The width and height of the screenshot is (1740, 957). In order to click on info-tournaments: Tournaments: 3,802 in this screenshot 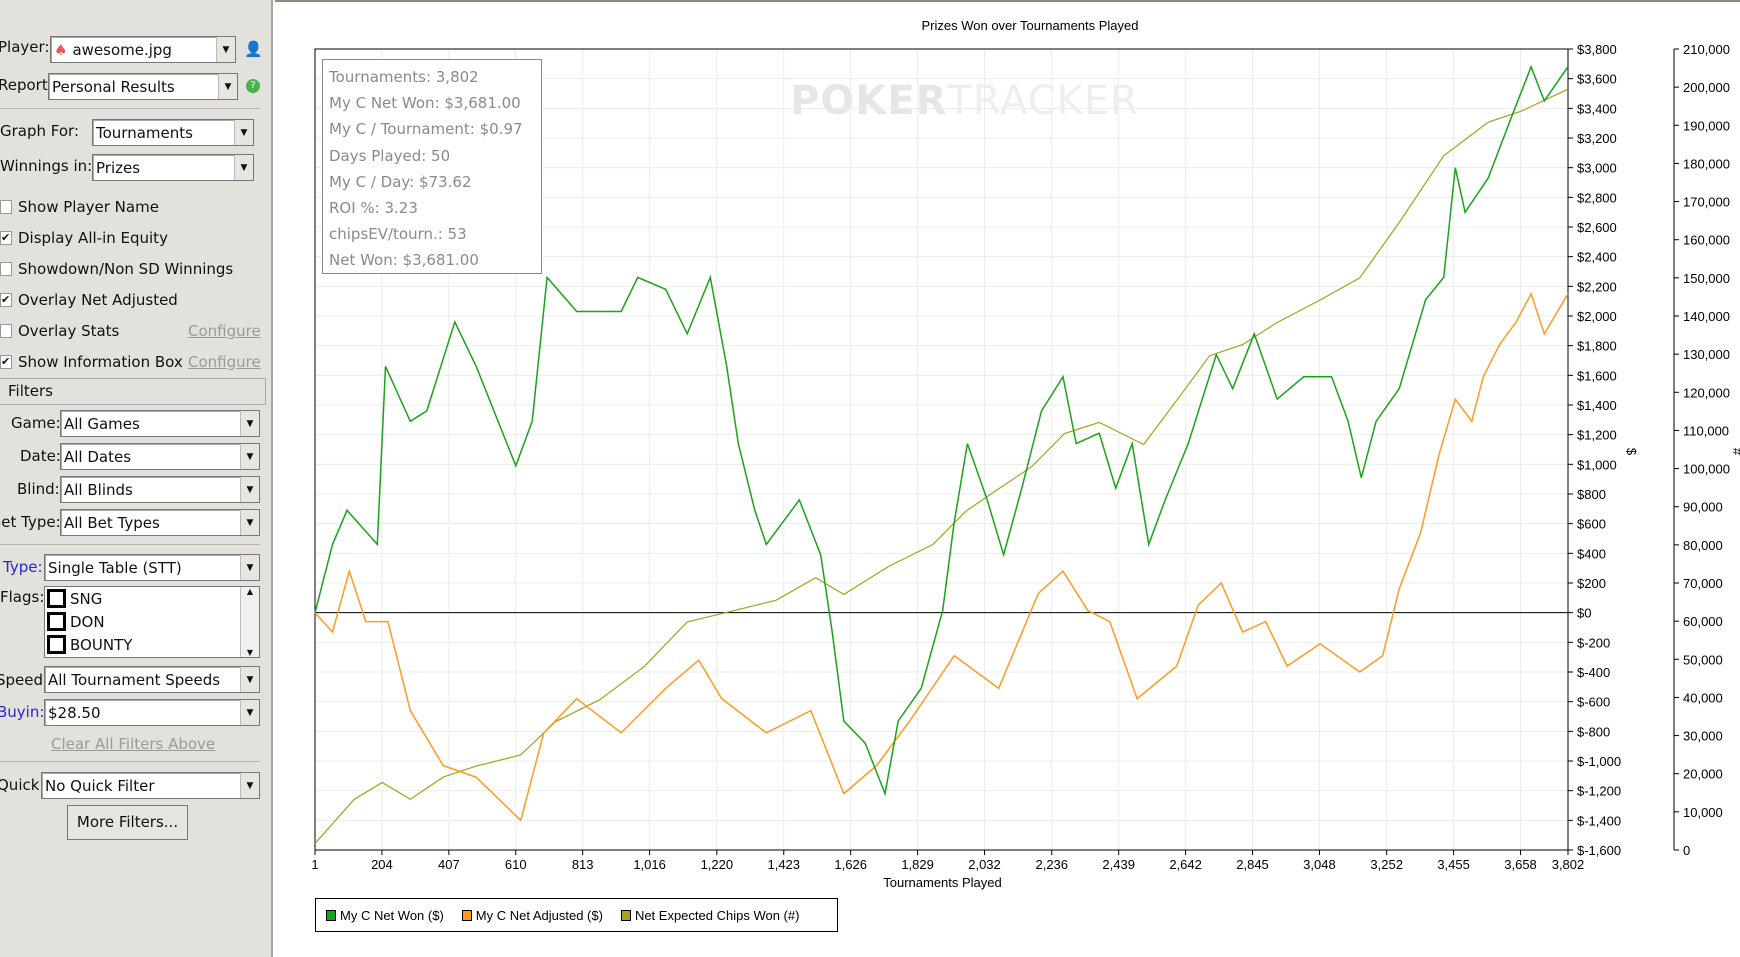, I will do `click(404, 77)`.